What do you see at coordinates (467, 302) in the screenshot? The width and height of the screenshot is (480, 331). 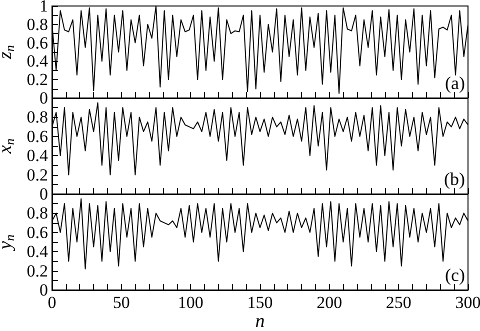 I see `x-tick-label: 300` at bounding box center [467, 302].